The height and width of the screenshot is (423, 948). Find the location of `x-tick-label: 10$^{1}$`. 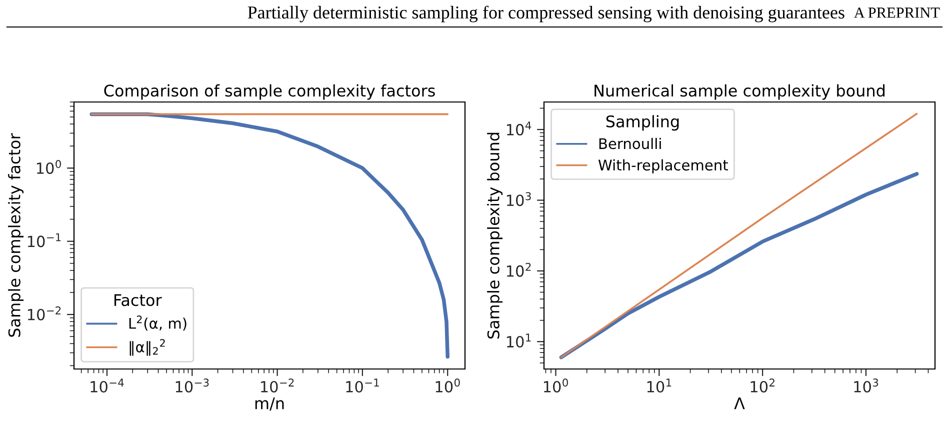

x-tick-label: 10$^{1}$ is located at coordinates (659, 385).